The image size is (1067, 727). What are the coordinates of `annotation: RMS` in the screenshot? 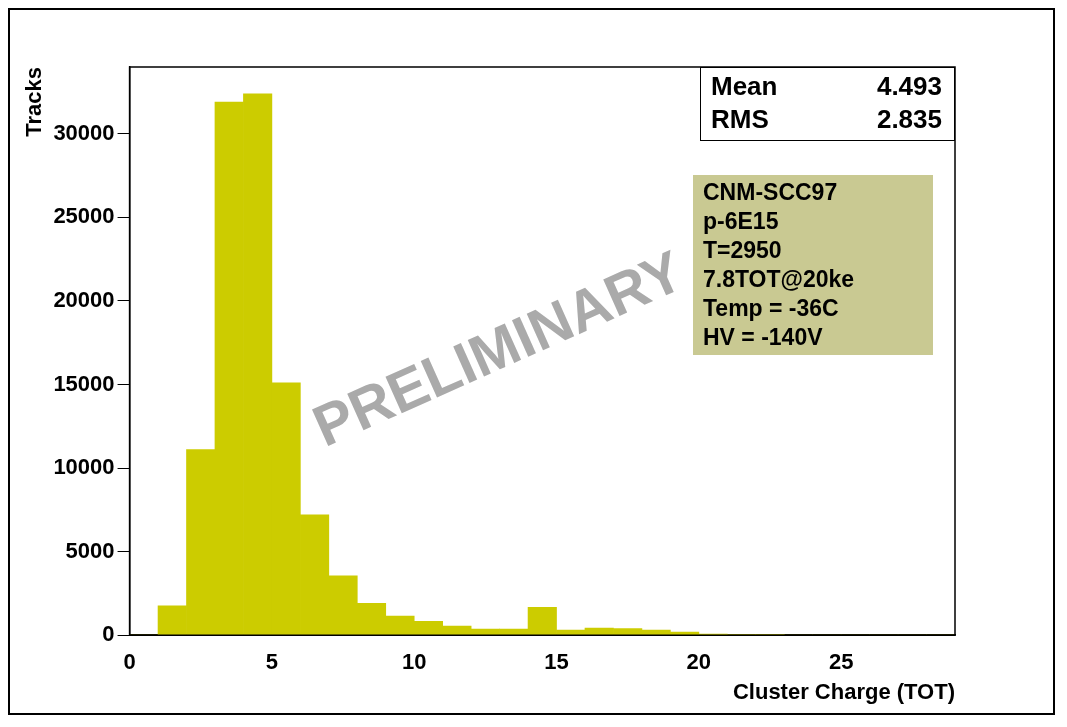 It's located at (740, 119).